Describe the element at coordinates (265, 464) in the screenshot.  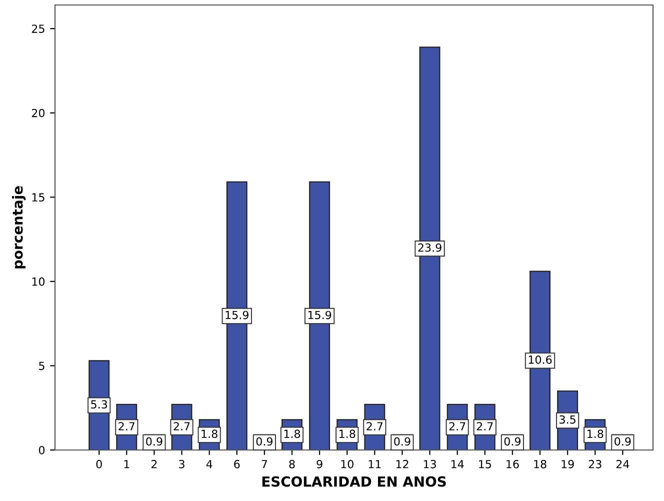
I see `x-tick-label: 7` at that location.